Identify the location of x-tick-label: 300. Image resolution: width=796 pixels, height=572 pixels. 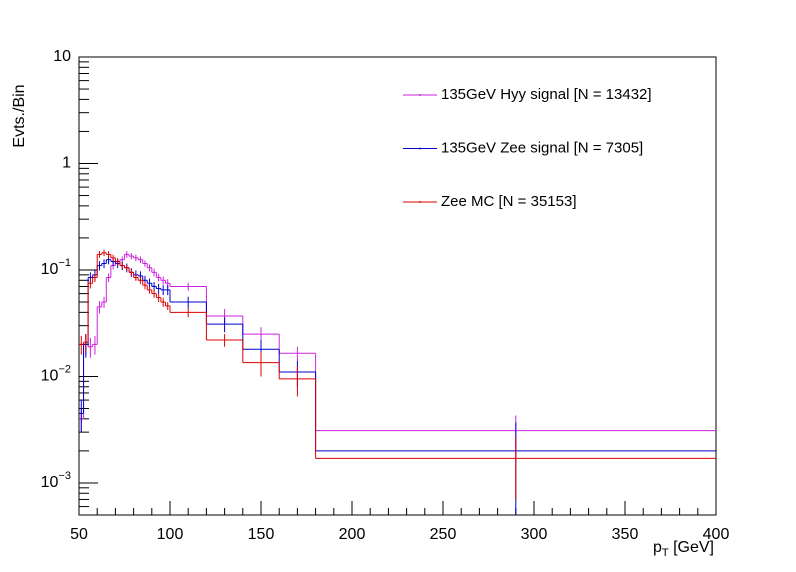
(534, 534).